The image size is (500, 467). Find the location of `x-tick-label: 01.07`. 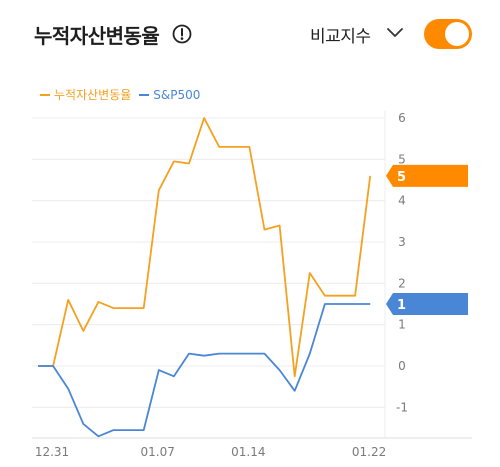

x-tick-label: 01.07 is located at coordinates (158, 452).